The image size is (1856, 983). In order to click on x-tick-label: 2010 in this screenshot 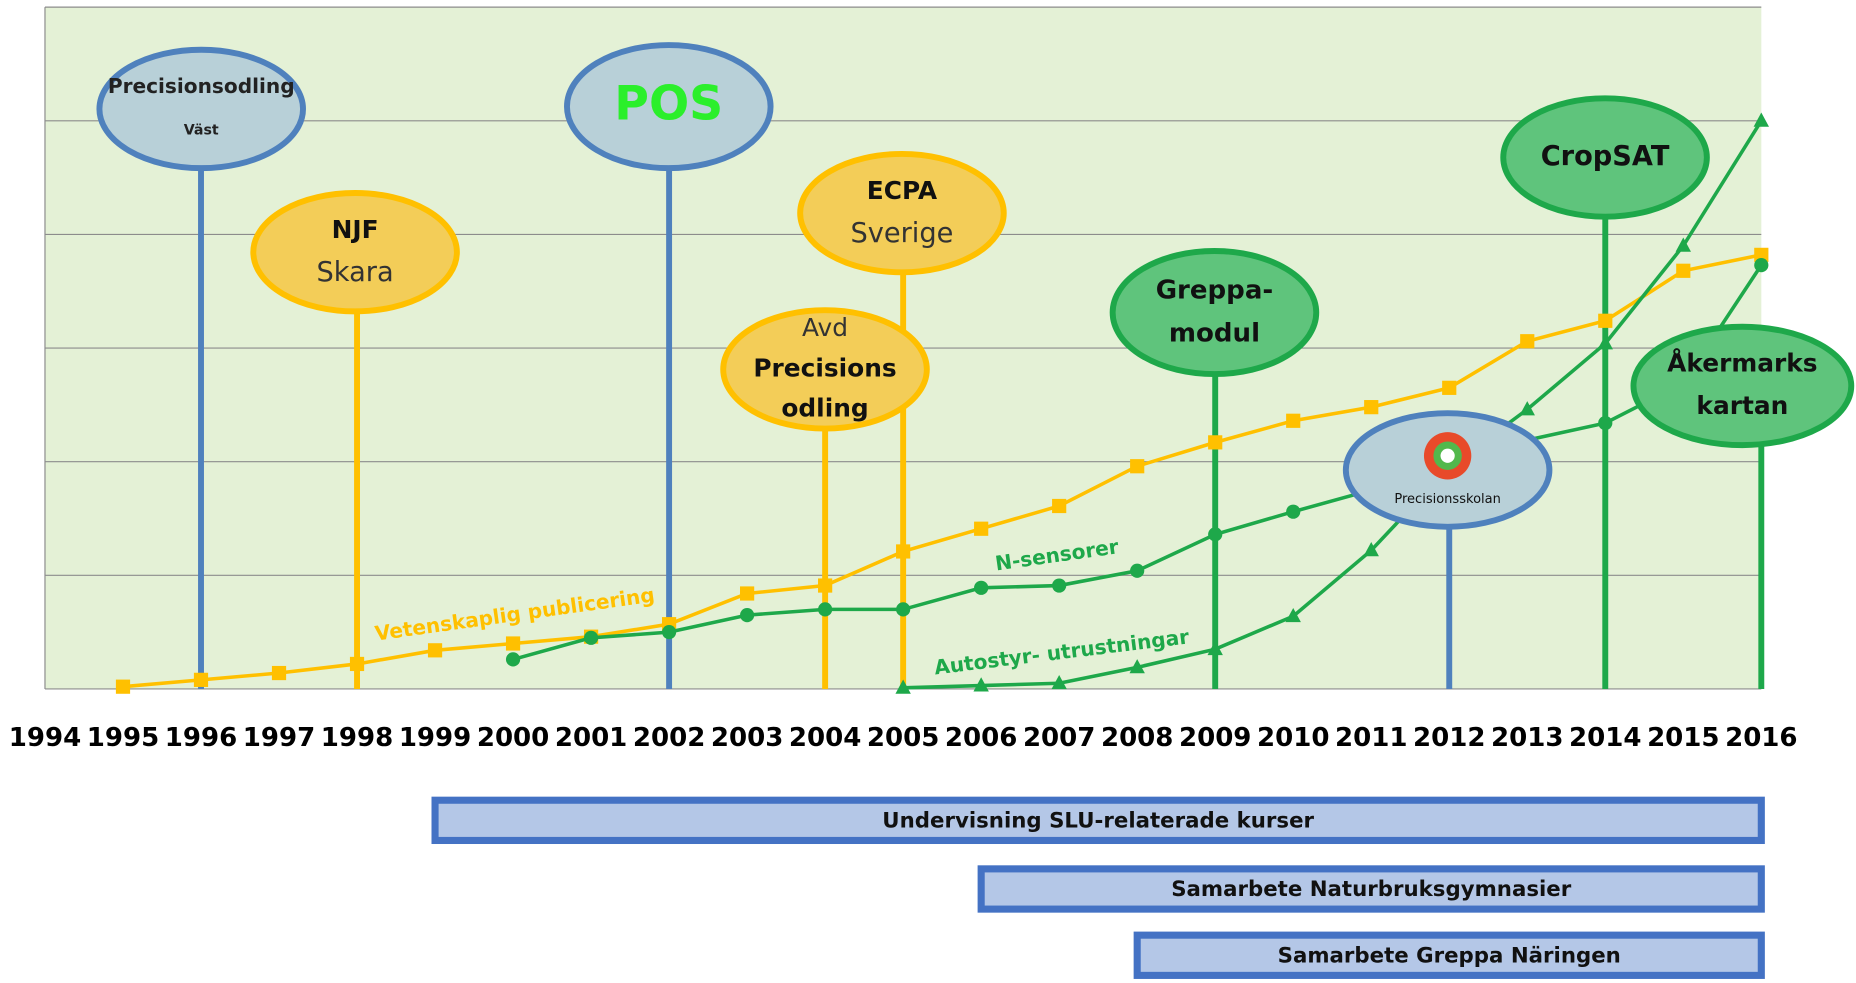, I will do `click(1293, 738)`.